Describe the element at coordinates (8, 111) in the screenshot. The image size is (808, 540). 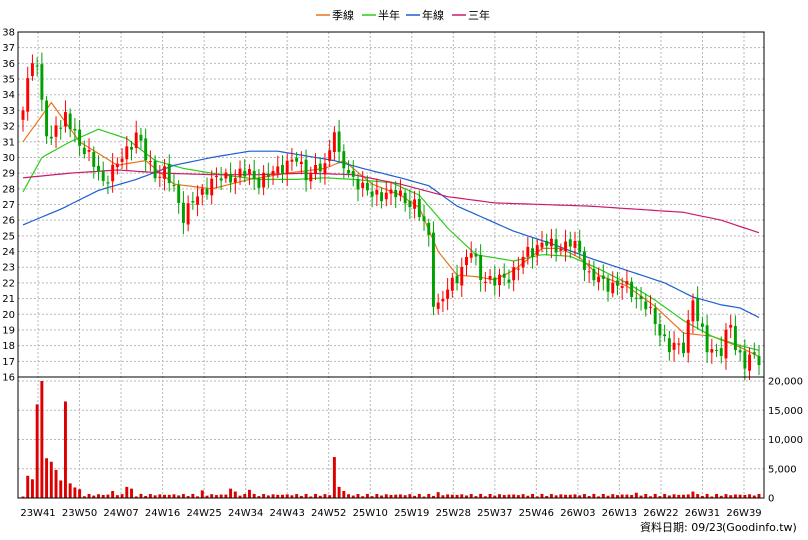
I see `price-tick-label: 33` at that location.